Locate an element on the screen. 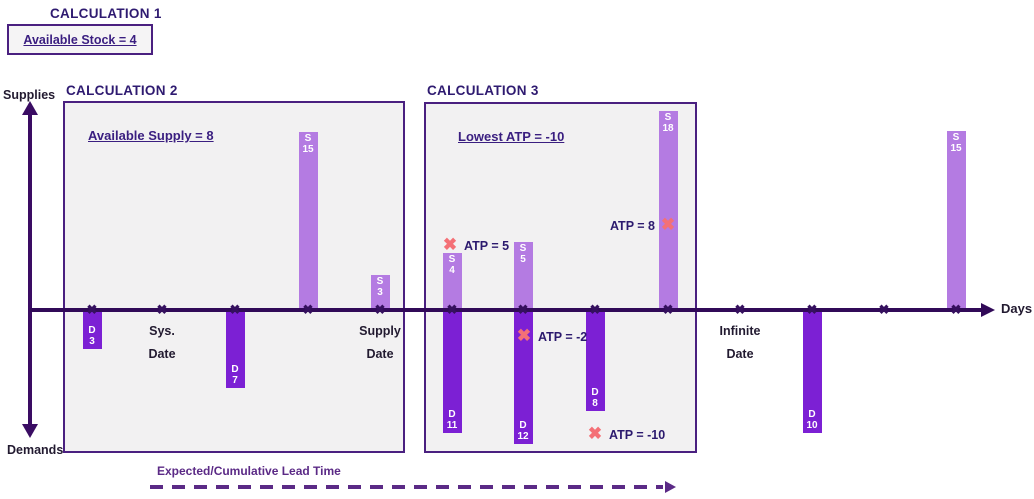  x-axis-line is located at coordinates (506, 310).